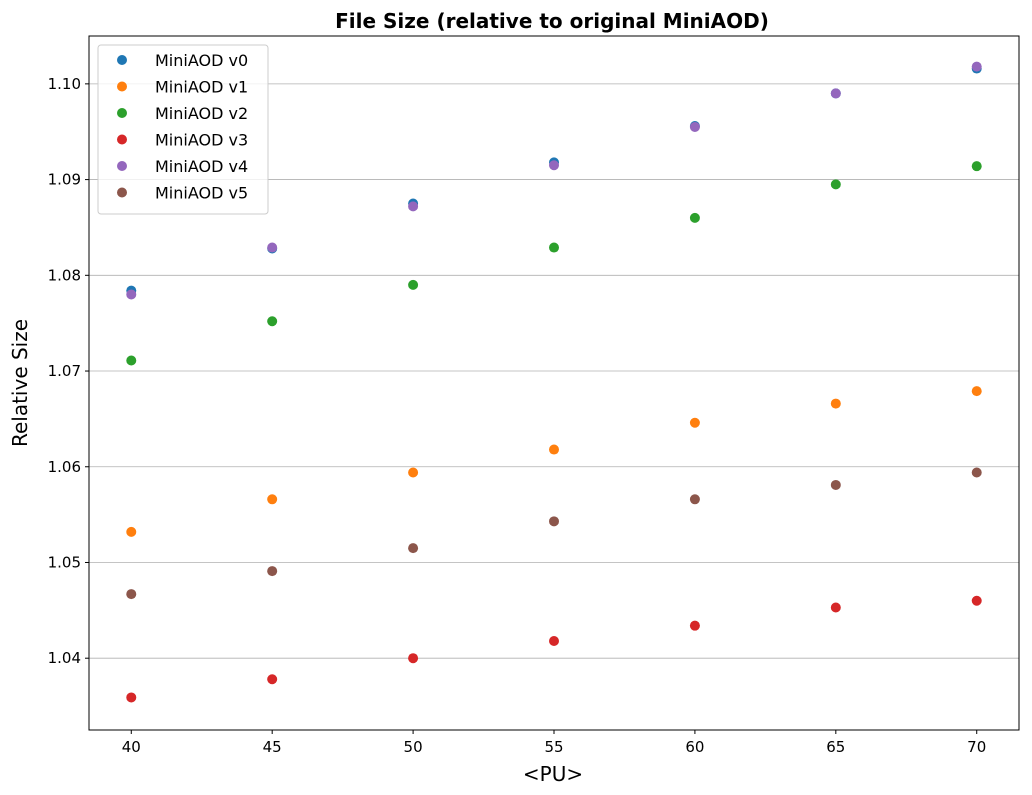  What do you see at coordinates (201, 140) in the screenshot?
I see `legend-label: MiniAOD v3` at bounding box center [201, 140].